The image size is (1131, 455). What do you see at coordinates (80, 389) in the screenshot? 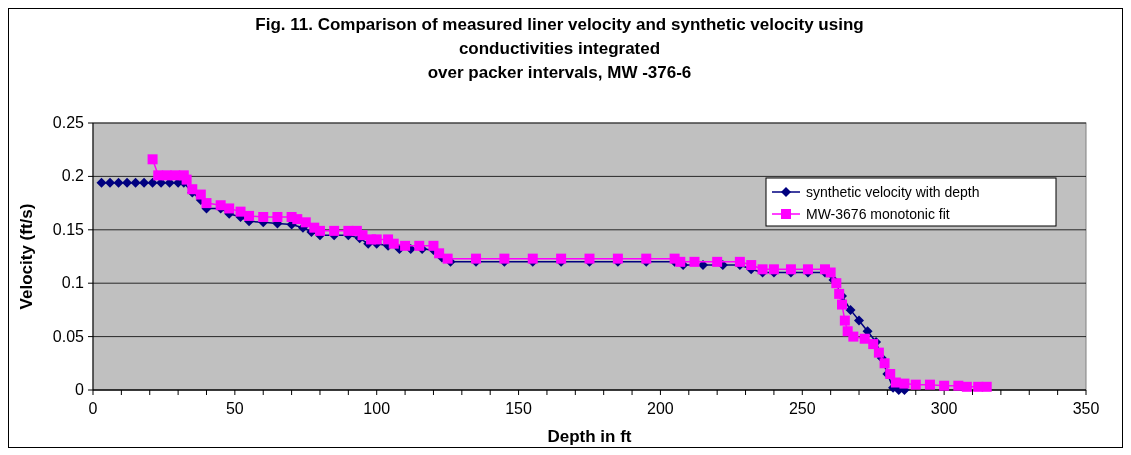
I see `y-tick-label: 0` at bounding box center [80, 389].